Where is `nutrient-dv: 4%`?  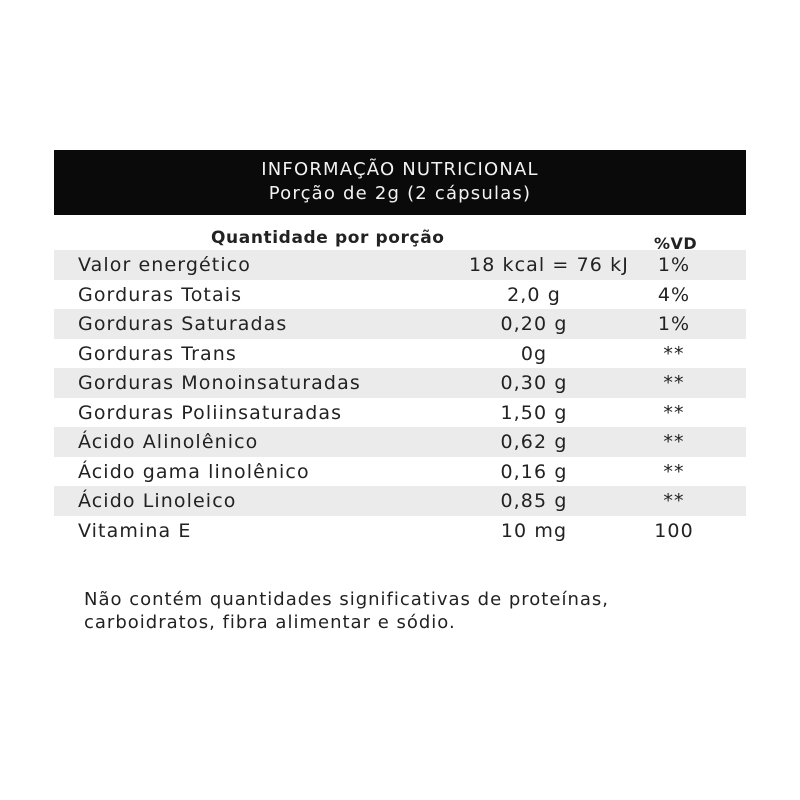
nutrient-dv: 4% is located at coordinates (674, 294).